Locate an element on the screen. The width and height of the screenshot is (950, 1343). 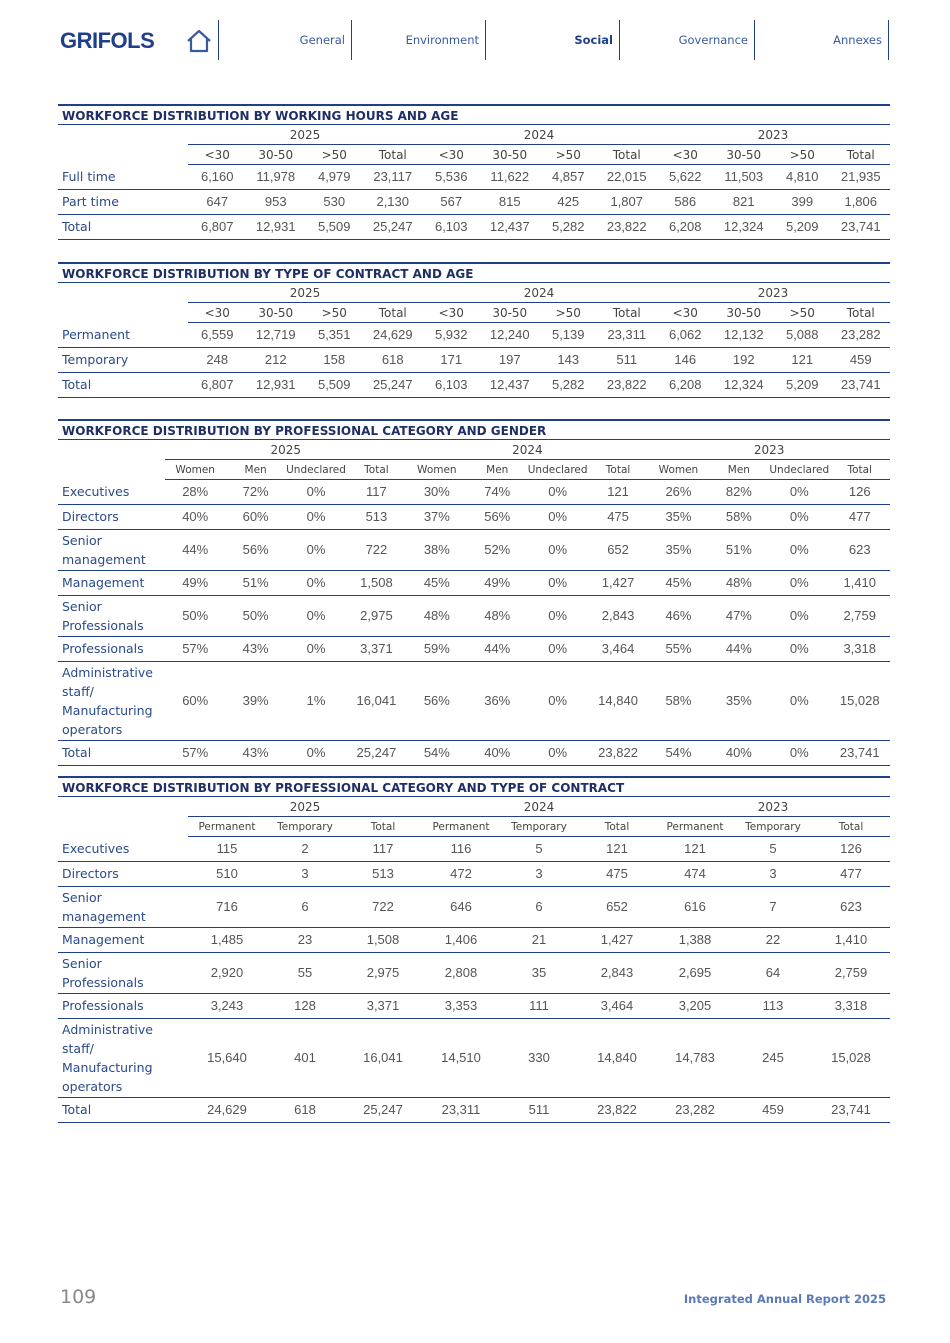
year-header: 2025 is located at coordinates (305, 135).